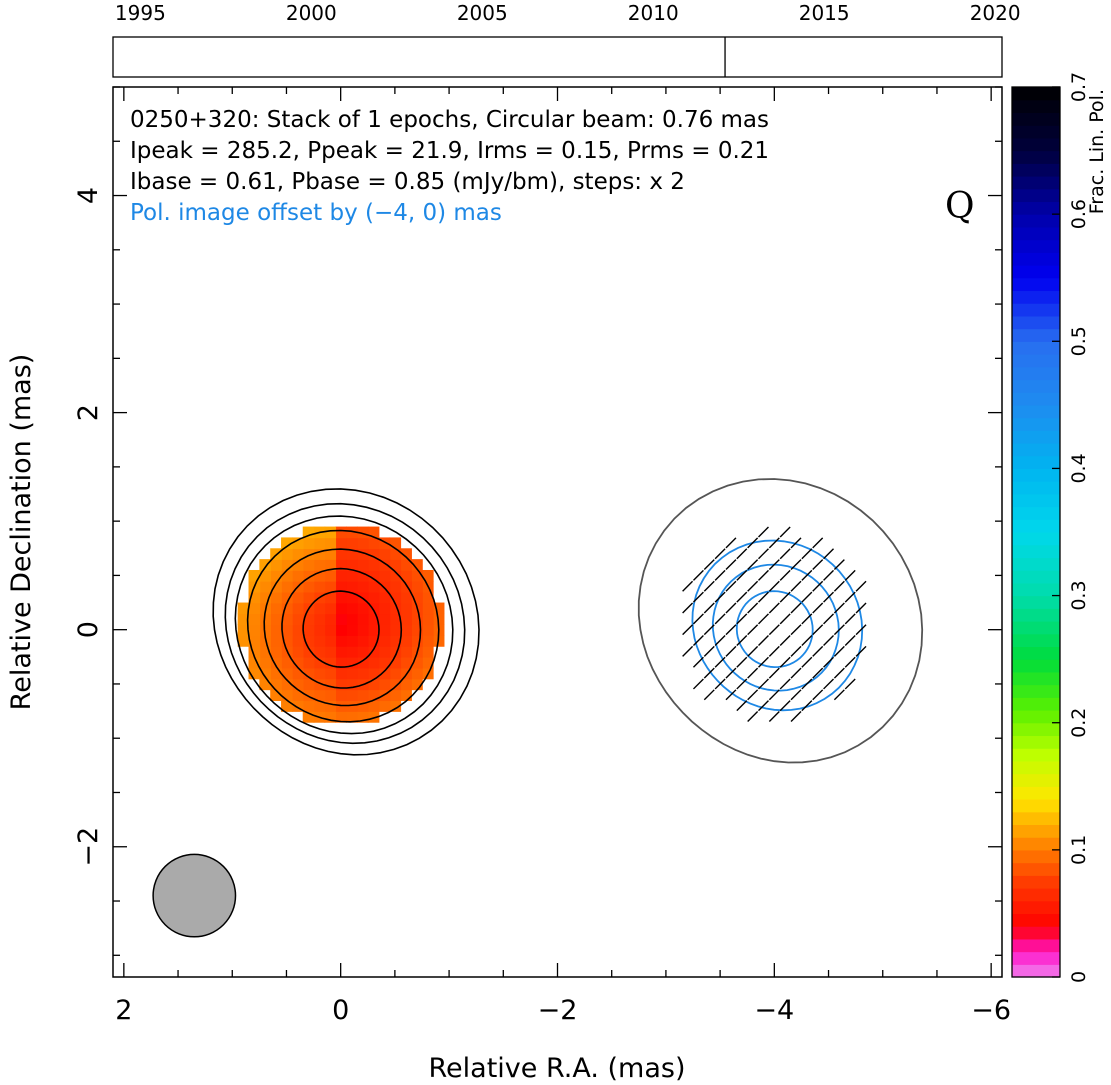  What do you see at coordinates (88, 195) in the screenshot?
I see `y-tick-label: 4` at bounding box center [88, 195].